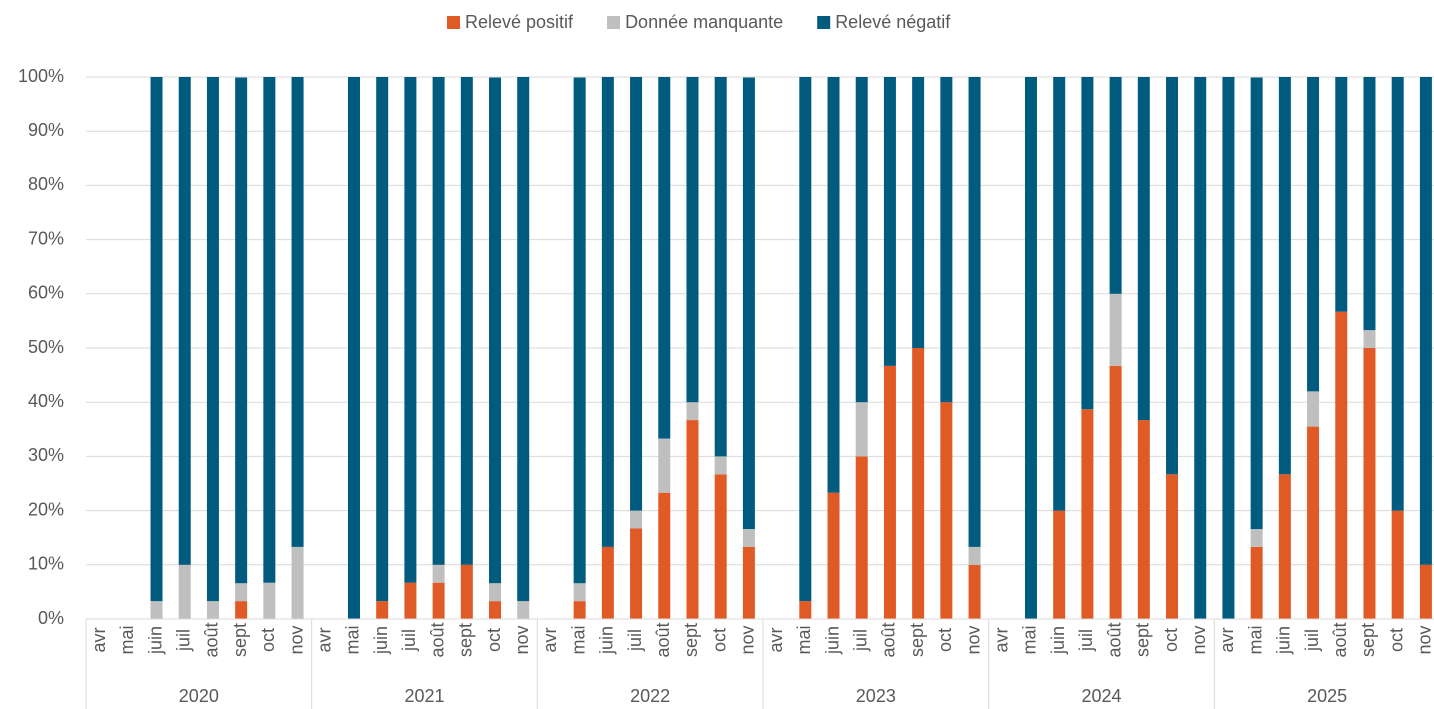 This screenshot has width=1434, height=709. Describe the element at coordinates (199, 696) in the screenshot. I see `group-label: 2020` at that location.